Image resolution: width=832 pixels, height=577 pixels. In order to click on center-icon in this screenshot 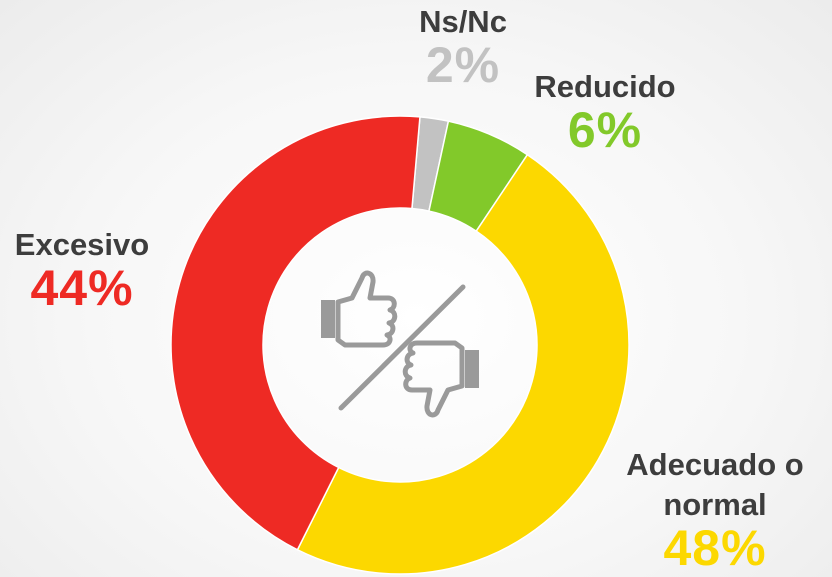, I will do `click(400, 344)`.